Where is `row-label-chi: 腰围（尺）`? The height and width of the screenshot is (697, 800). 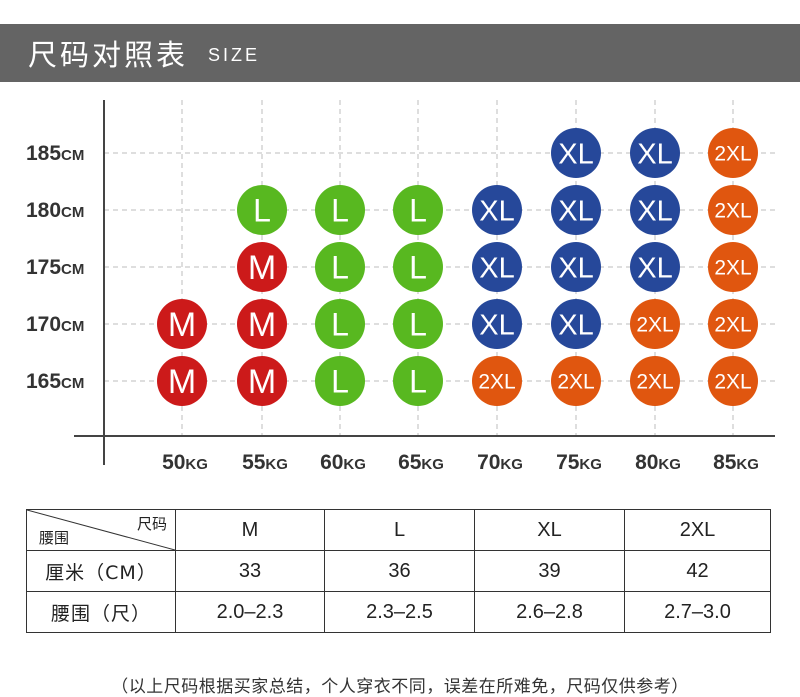
row-label-chi: 腰围（尺） is located at coordinates (101, 612).